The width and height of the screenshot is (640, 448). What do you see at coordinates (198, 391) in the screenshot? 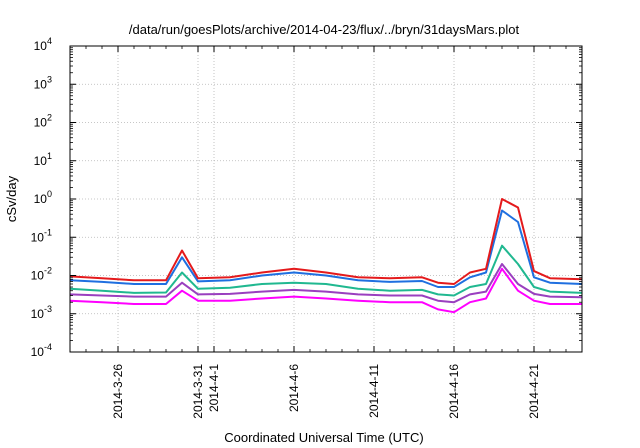
I see `x-tick-label: 2014-3-31` at bounding box center [198, 391].